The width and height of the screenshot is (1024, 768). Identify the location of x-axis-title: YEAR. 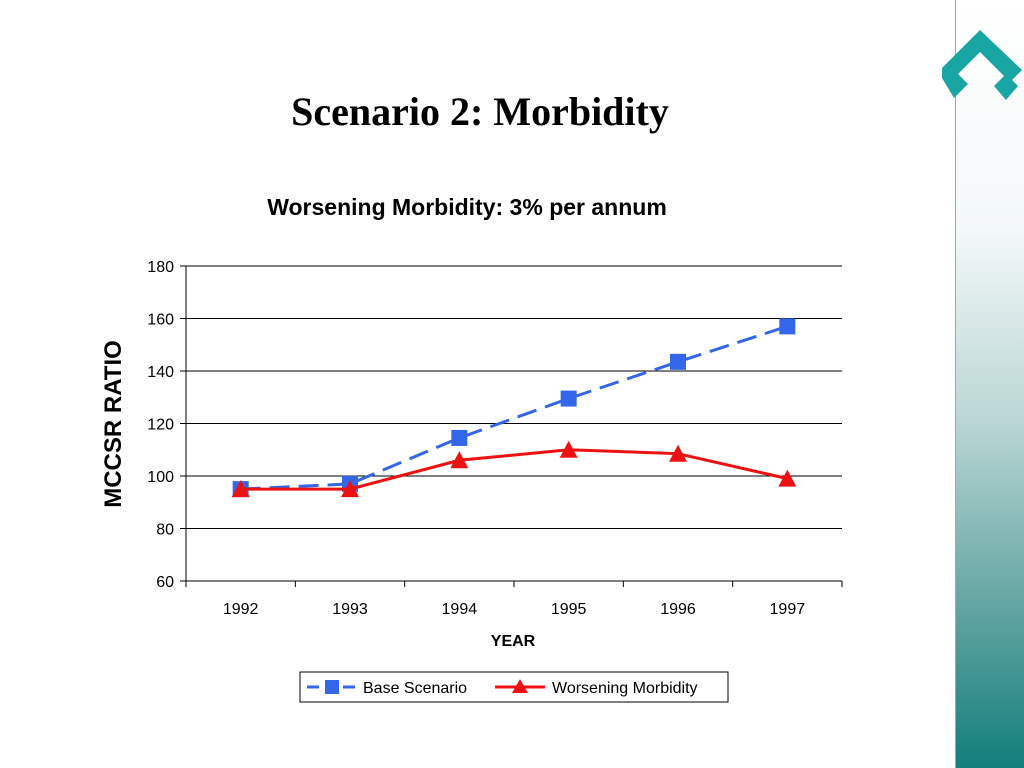
(513, 641).